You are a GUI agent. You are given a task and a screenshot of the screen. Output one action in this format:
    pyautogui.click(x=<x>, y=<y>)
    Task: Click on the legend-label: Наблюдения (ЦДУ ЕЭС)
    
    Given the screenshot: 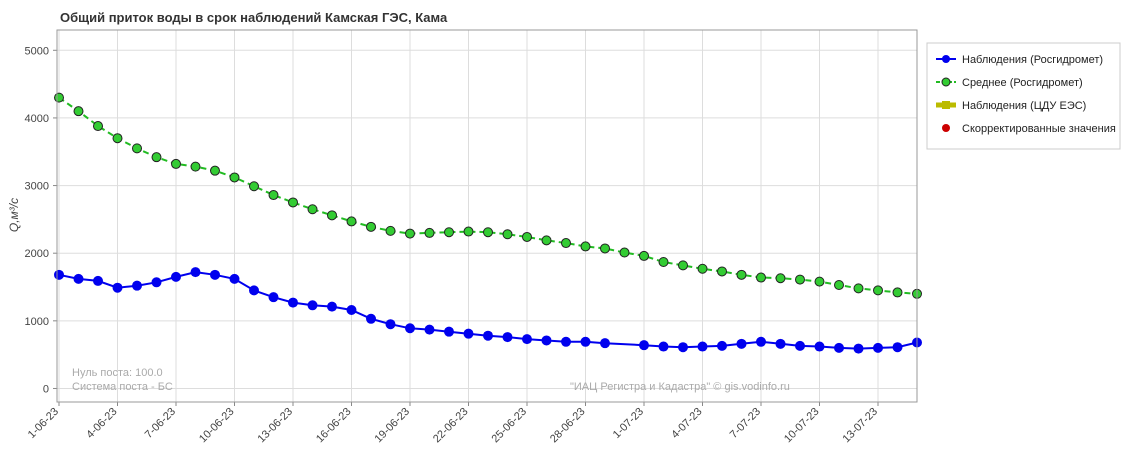 What is the action you would take?
    pyautogui.click(x=1024, y=106)
    